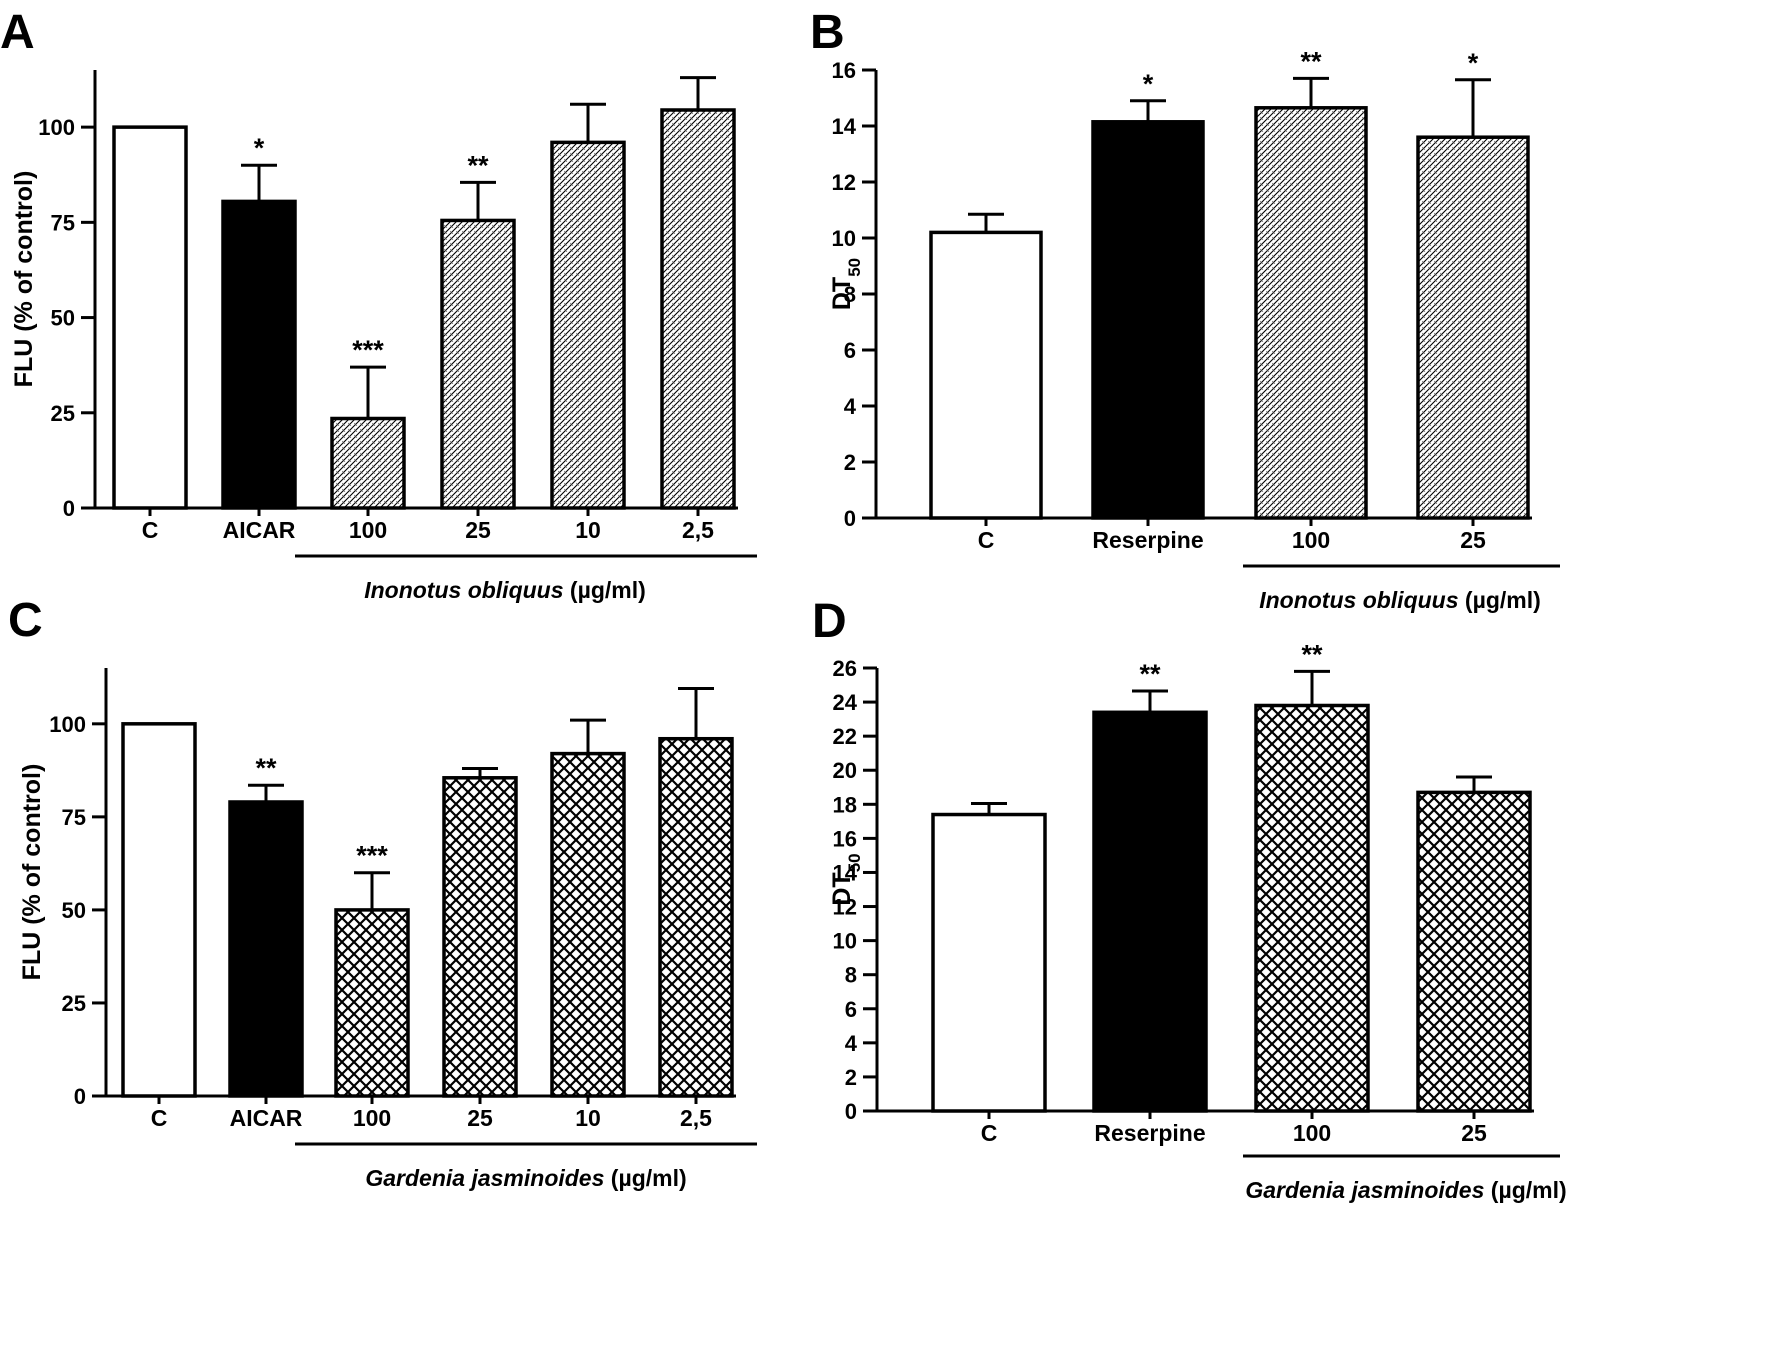  I want to click on y-axis-label: FLU (% of control), so click(24, 279).